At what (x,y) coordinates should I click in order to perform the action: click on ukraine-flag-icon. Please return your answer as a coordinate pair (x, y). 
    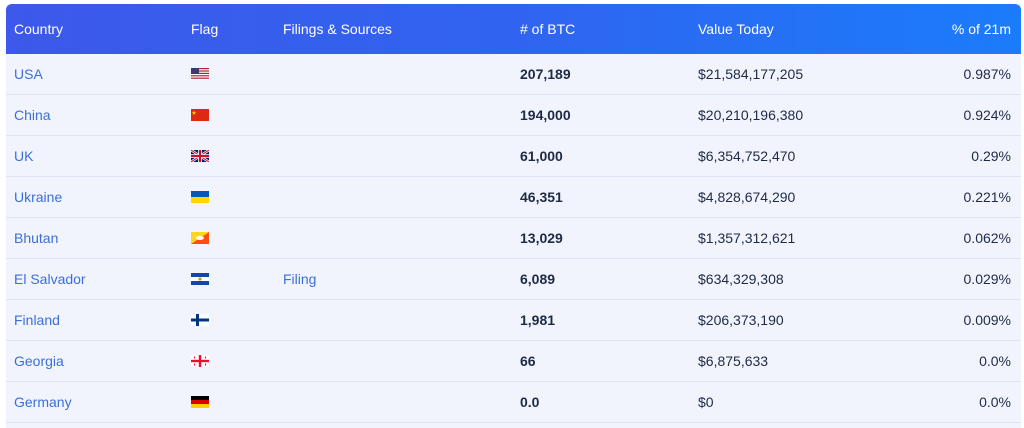
    Looking at the image, I should click on (200, 197).